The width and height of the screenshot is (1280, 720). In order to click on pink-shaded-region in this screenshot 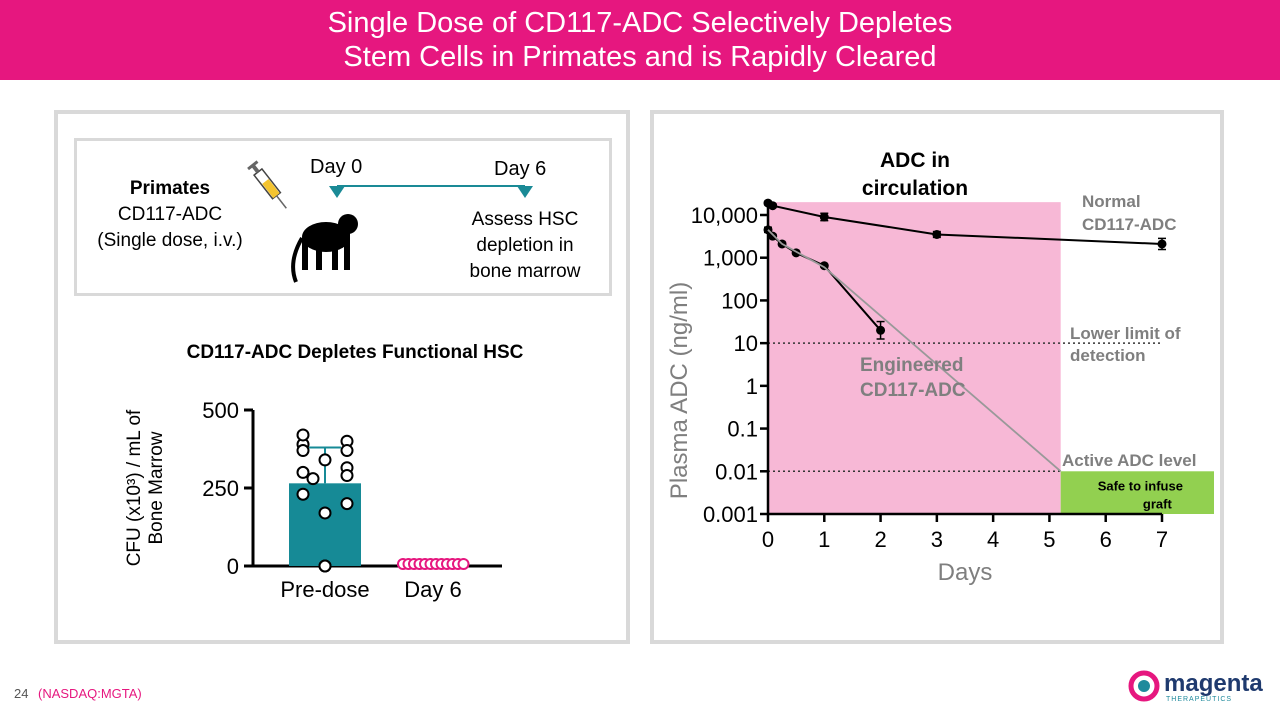, I will do `click(914, 358)`.